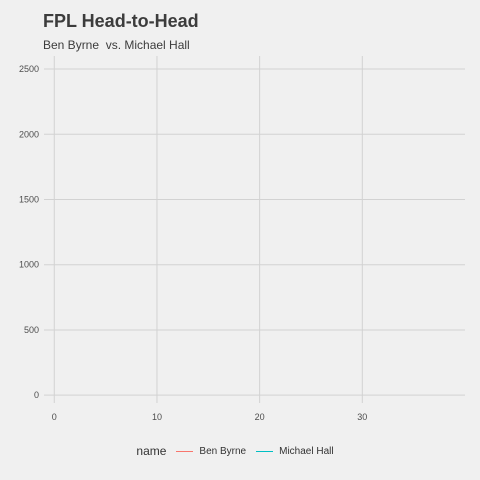 The image size is (480, 480). I want to click on y-tick-label-1000: 1000, so click(29, 265).